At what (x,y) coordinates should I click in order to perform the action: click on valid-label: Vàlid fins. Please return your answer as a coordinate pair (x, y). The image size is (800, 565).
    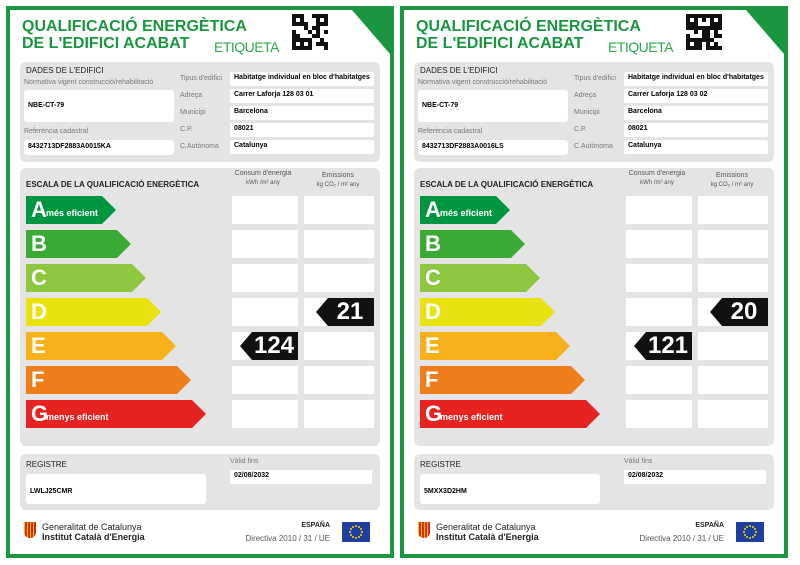
    Looking at the image, I should click on (244, 461).